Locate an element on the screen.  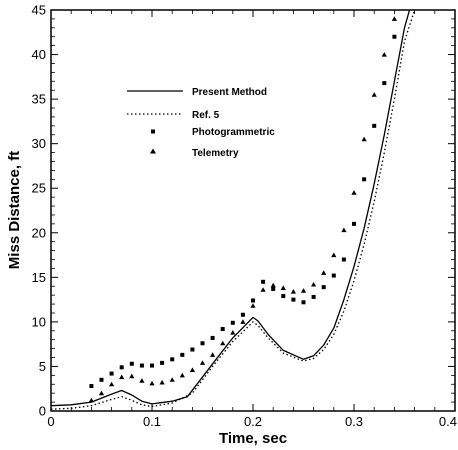
legend-item-photogrammetric: Photogrammetric is located at coordinates (213, 132).